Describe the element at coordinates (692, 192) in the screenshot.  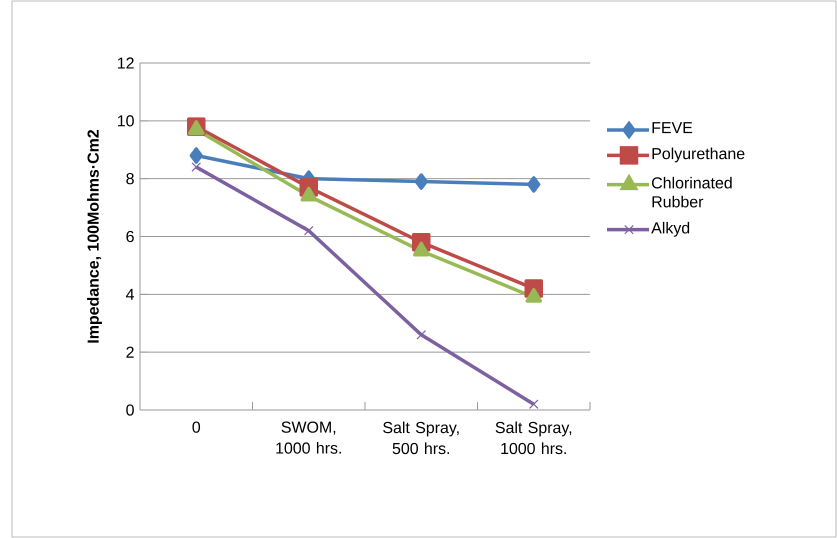
I see `legend-label: Chlorinated Rubber` at that location.